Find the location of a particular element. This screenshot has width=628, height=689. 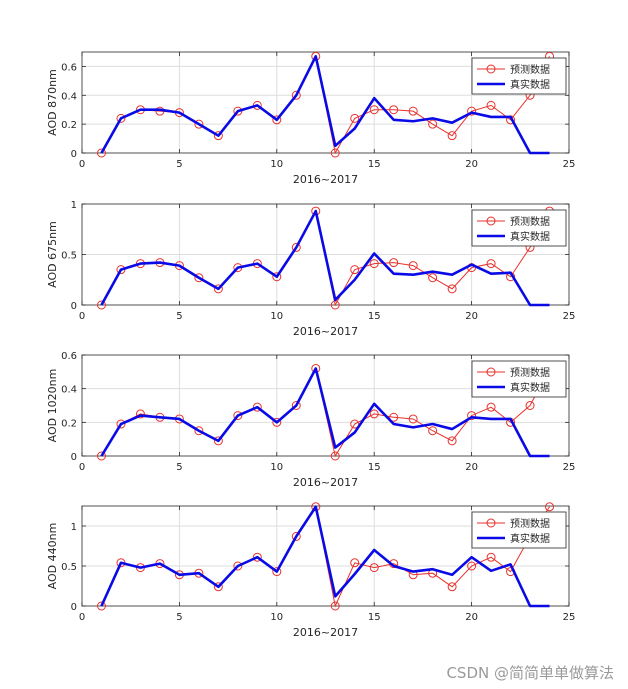

y-tick-label: 0.4 is located at coordinates (69, 390).